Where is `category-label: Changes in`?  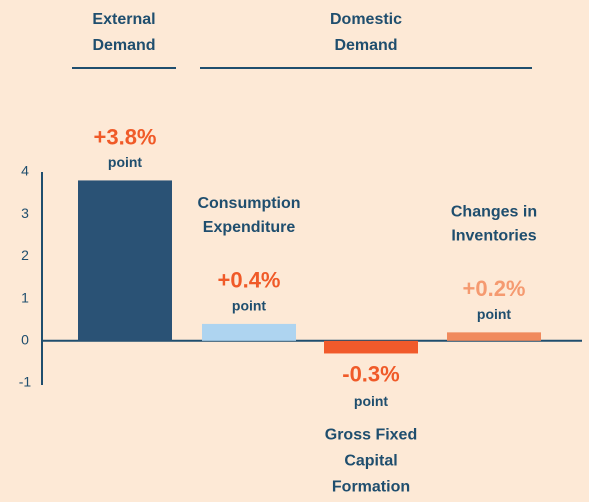 category-label: Changes in is located at coordinates (494, 212).